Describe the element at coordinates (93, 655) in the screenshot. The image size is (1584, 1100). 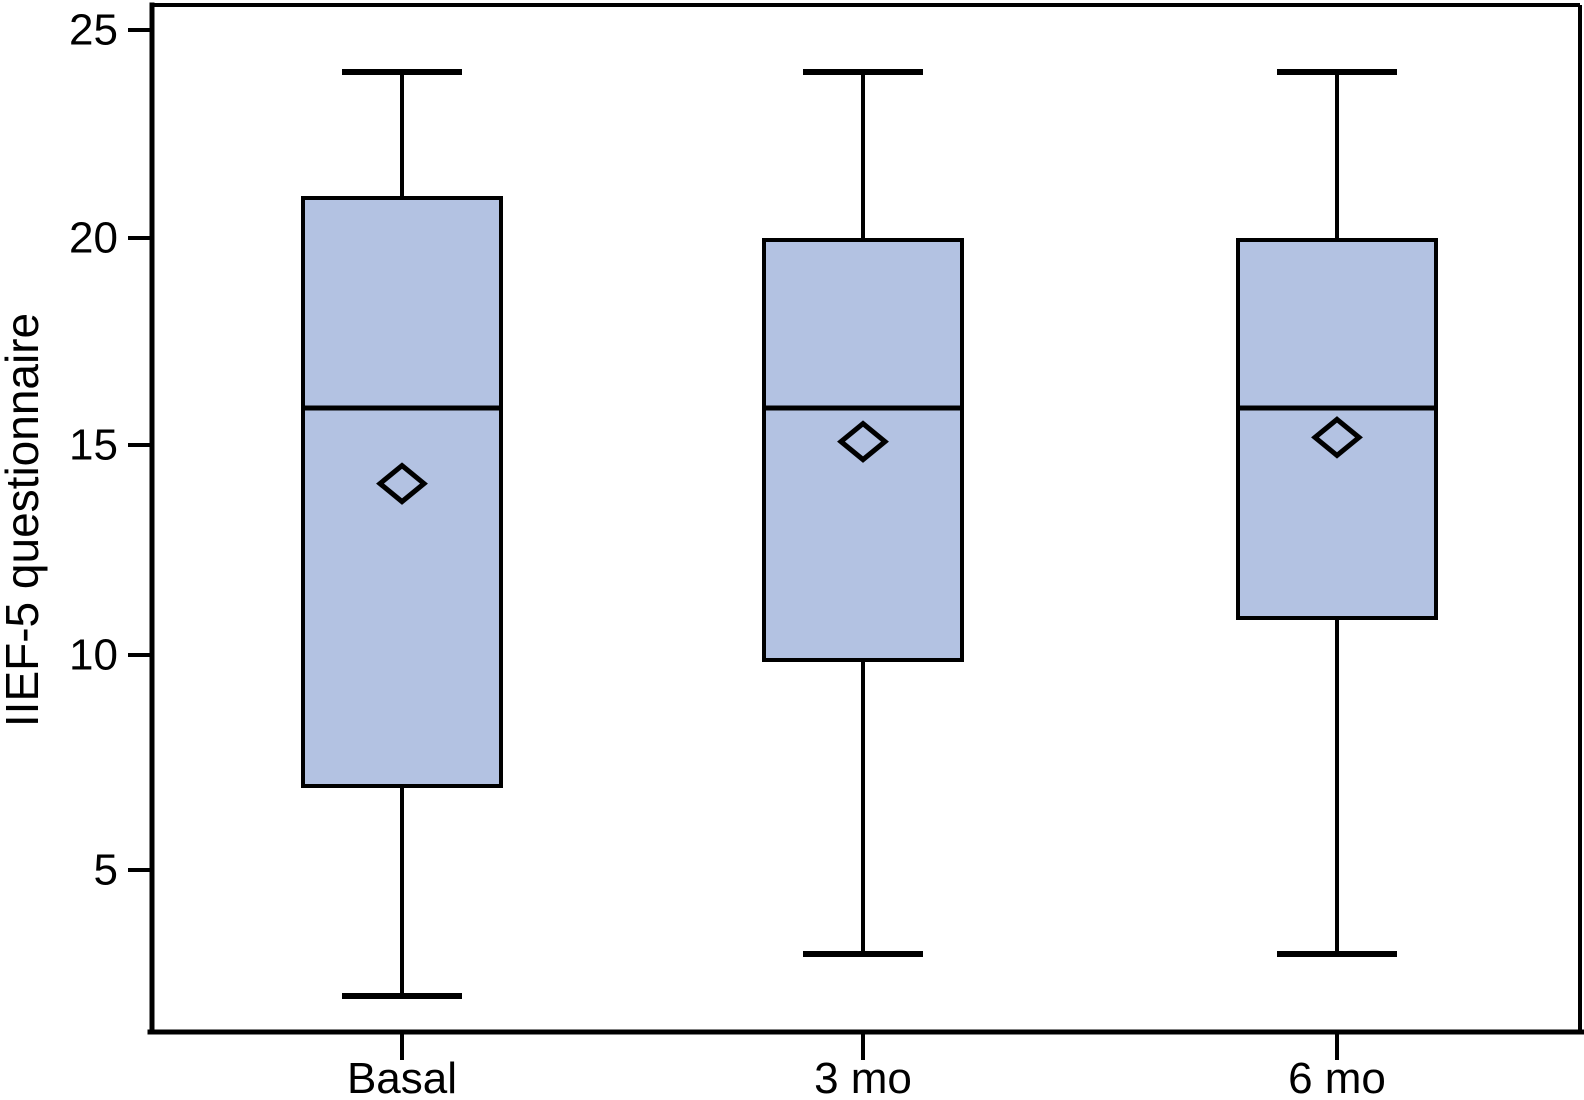
I see `y-tick-label-10: 10` at that location.